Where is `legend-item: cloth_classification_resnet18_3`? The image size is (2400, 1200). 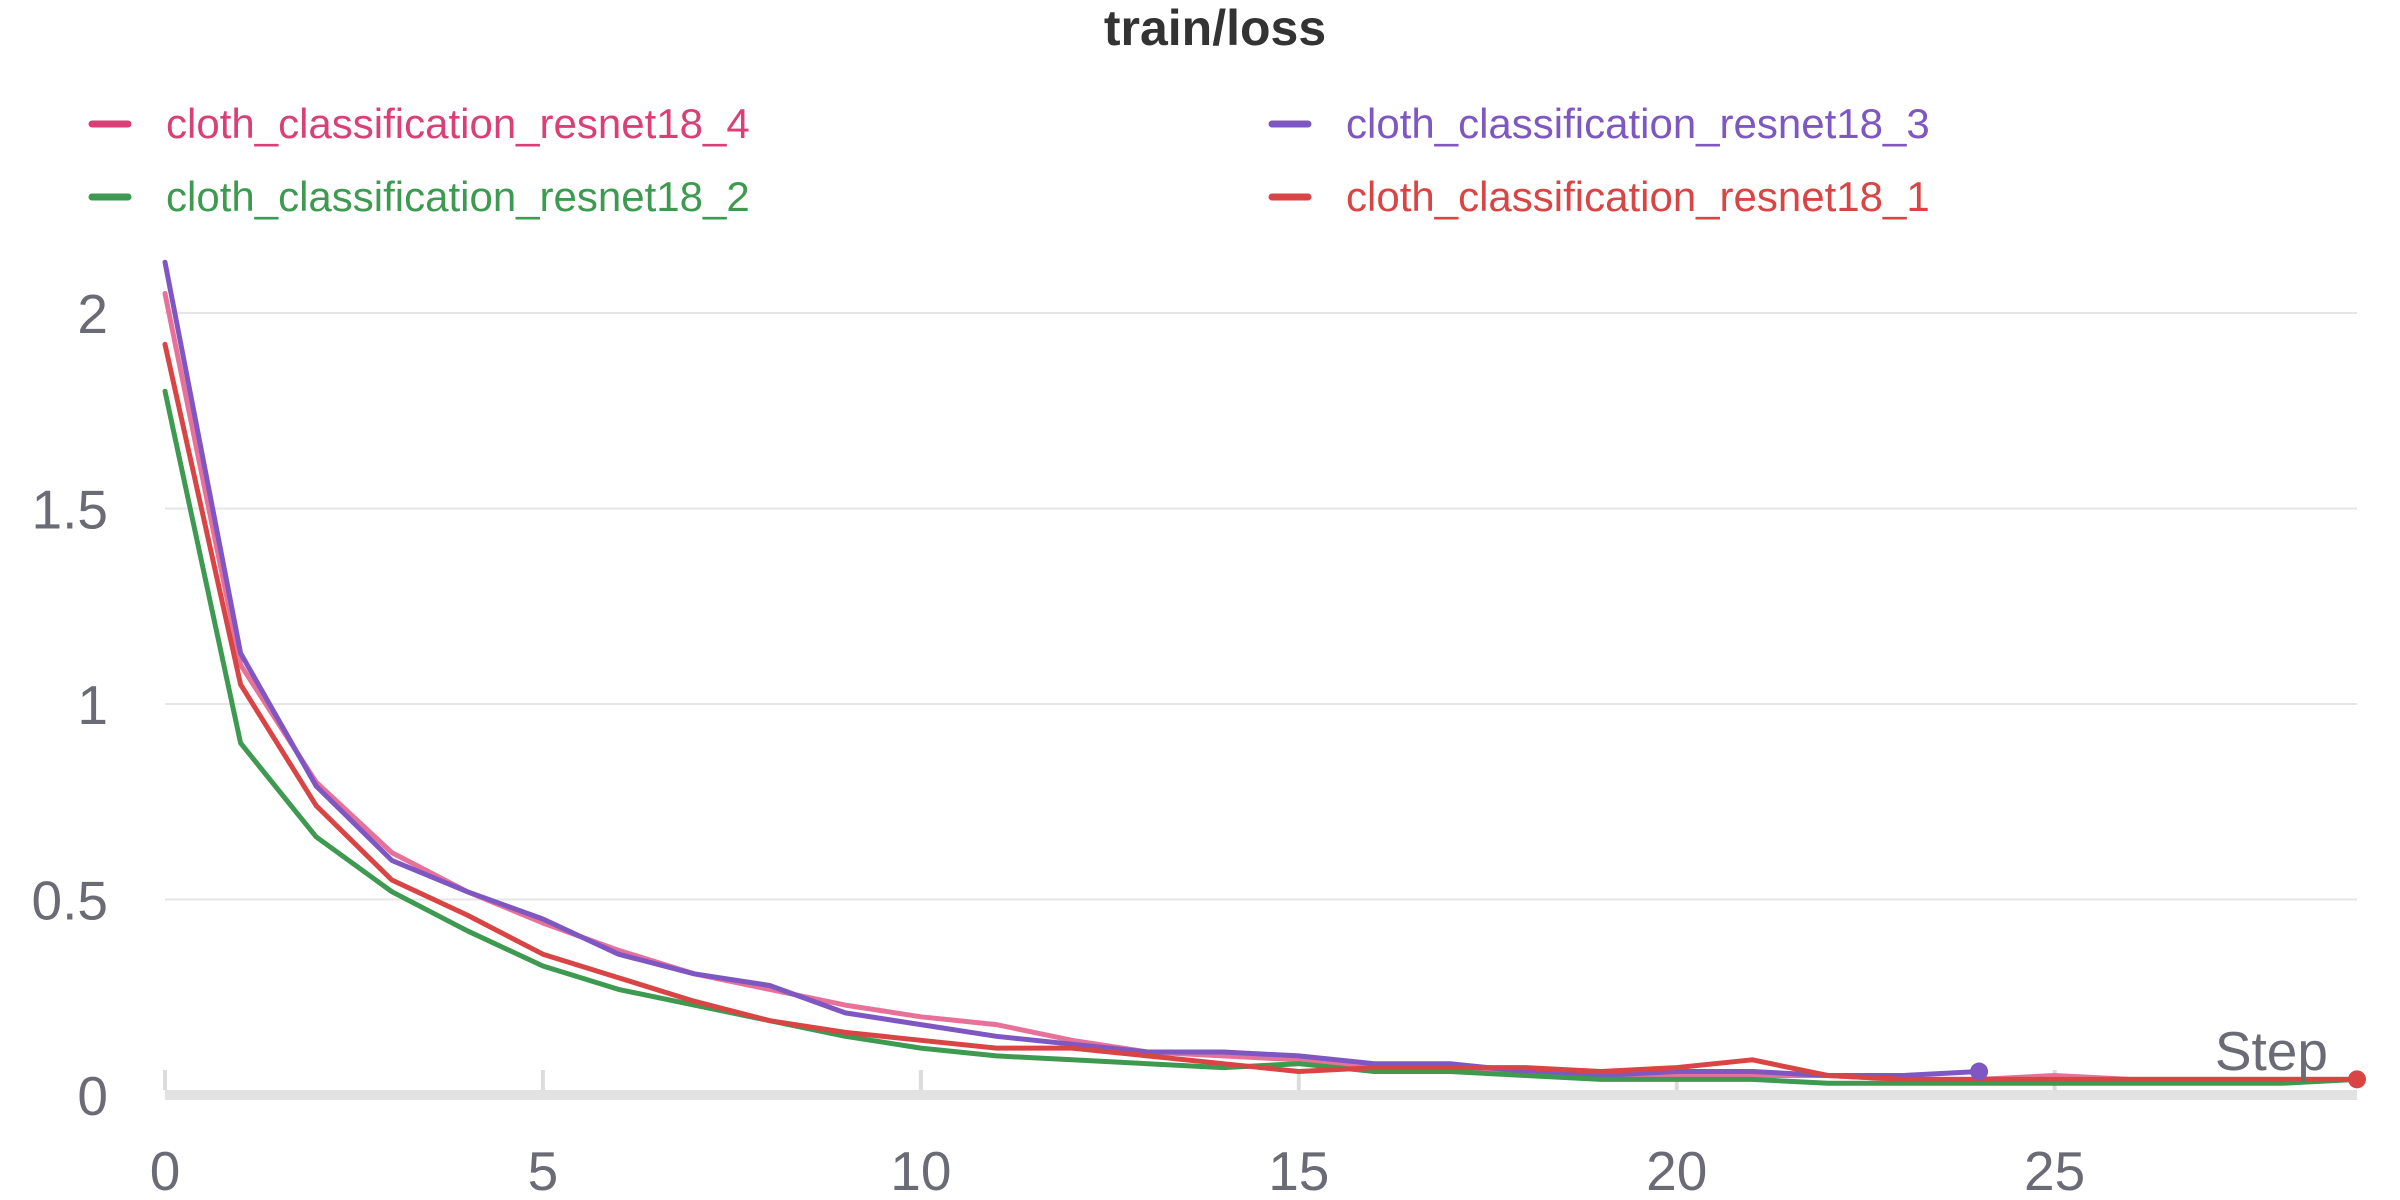 legend-item: cloth_classification_resnet18_3 is located at coordinates (1599, 123).